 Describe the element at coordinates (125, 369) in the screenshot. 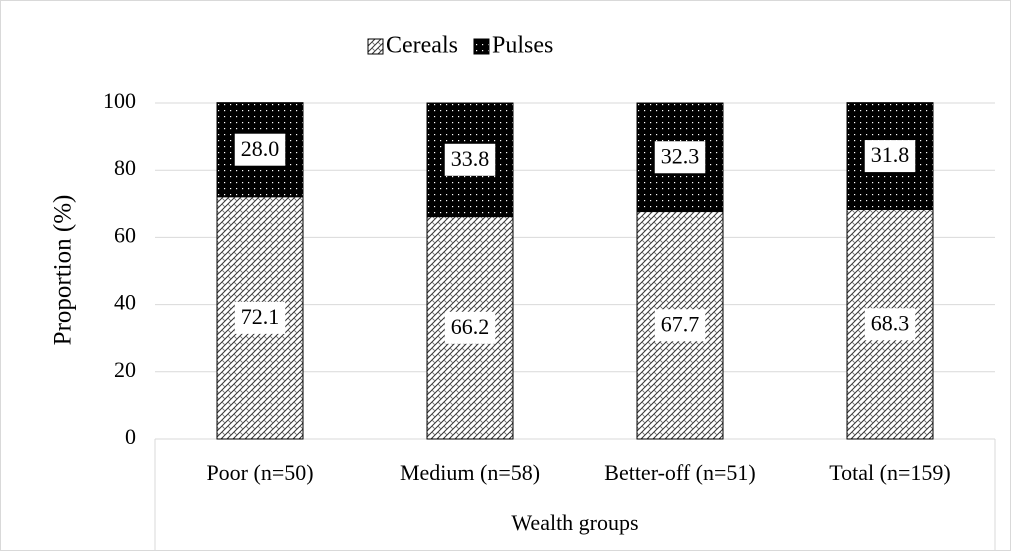

I see `y-tick-label: 20` at that location.